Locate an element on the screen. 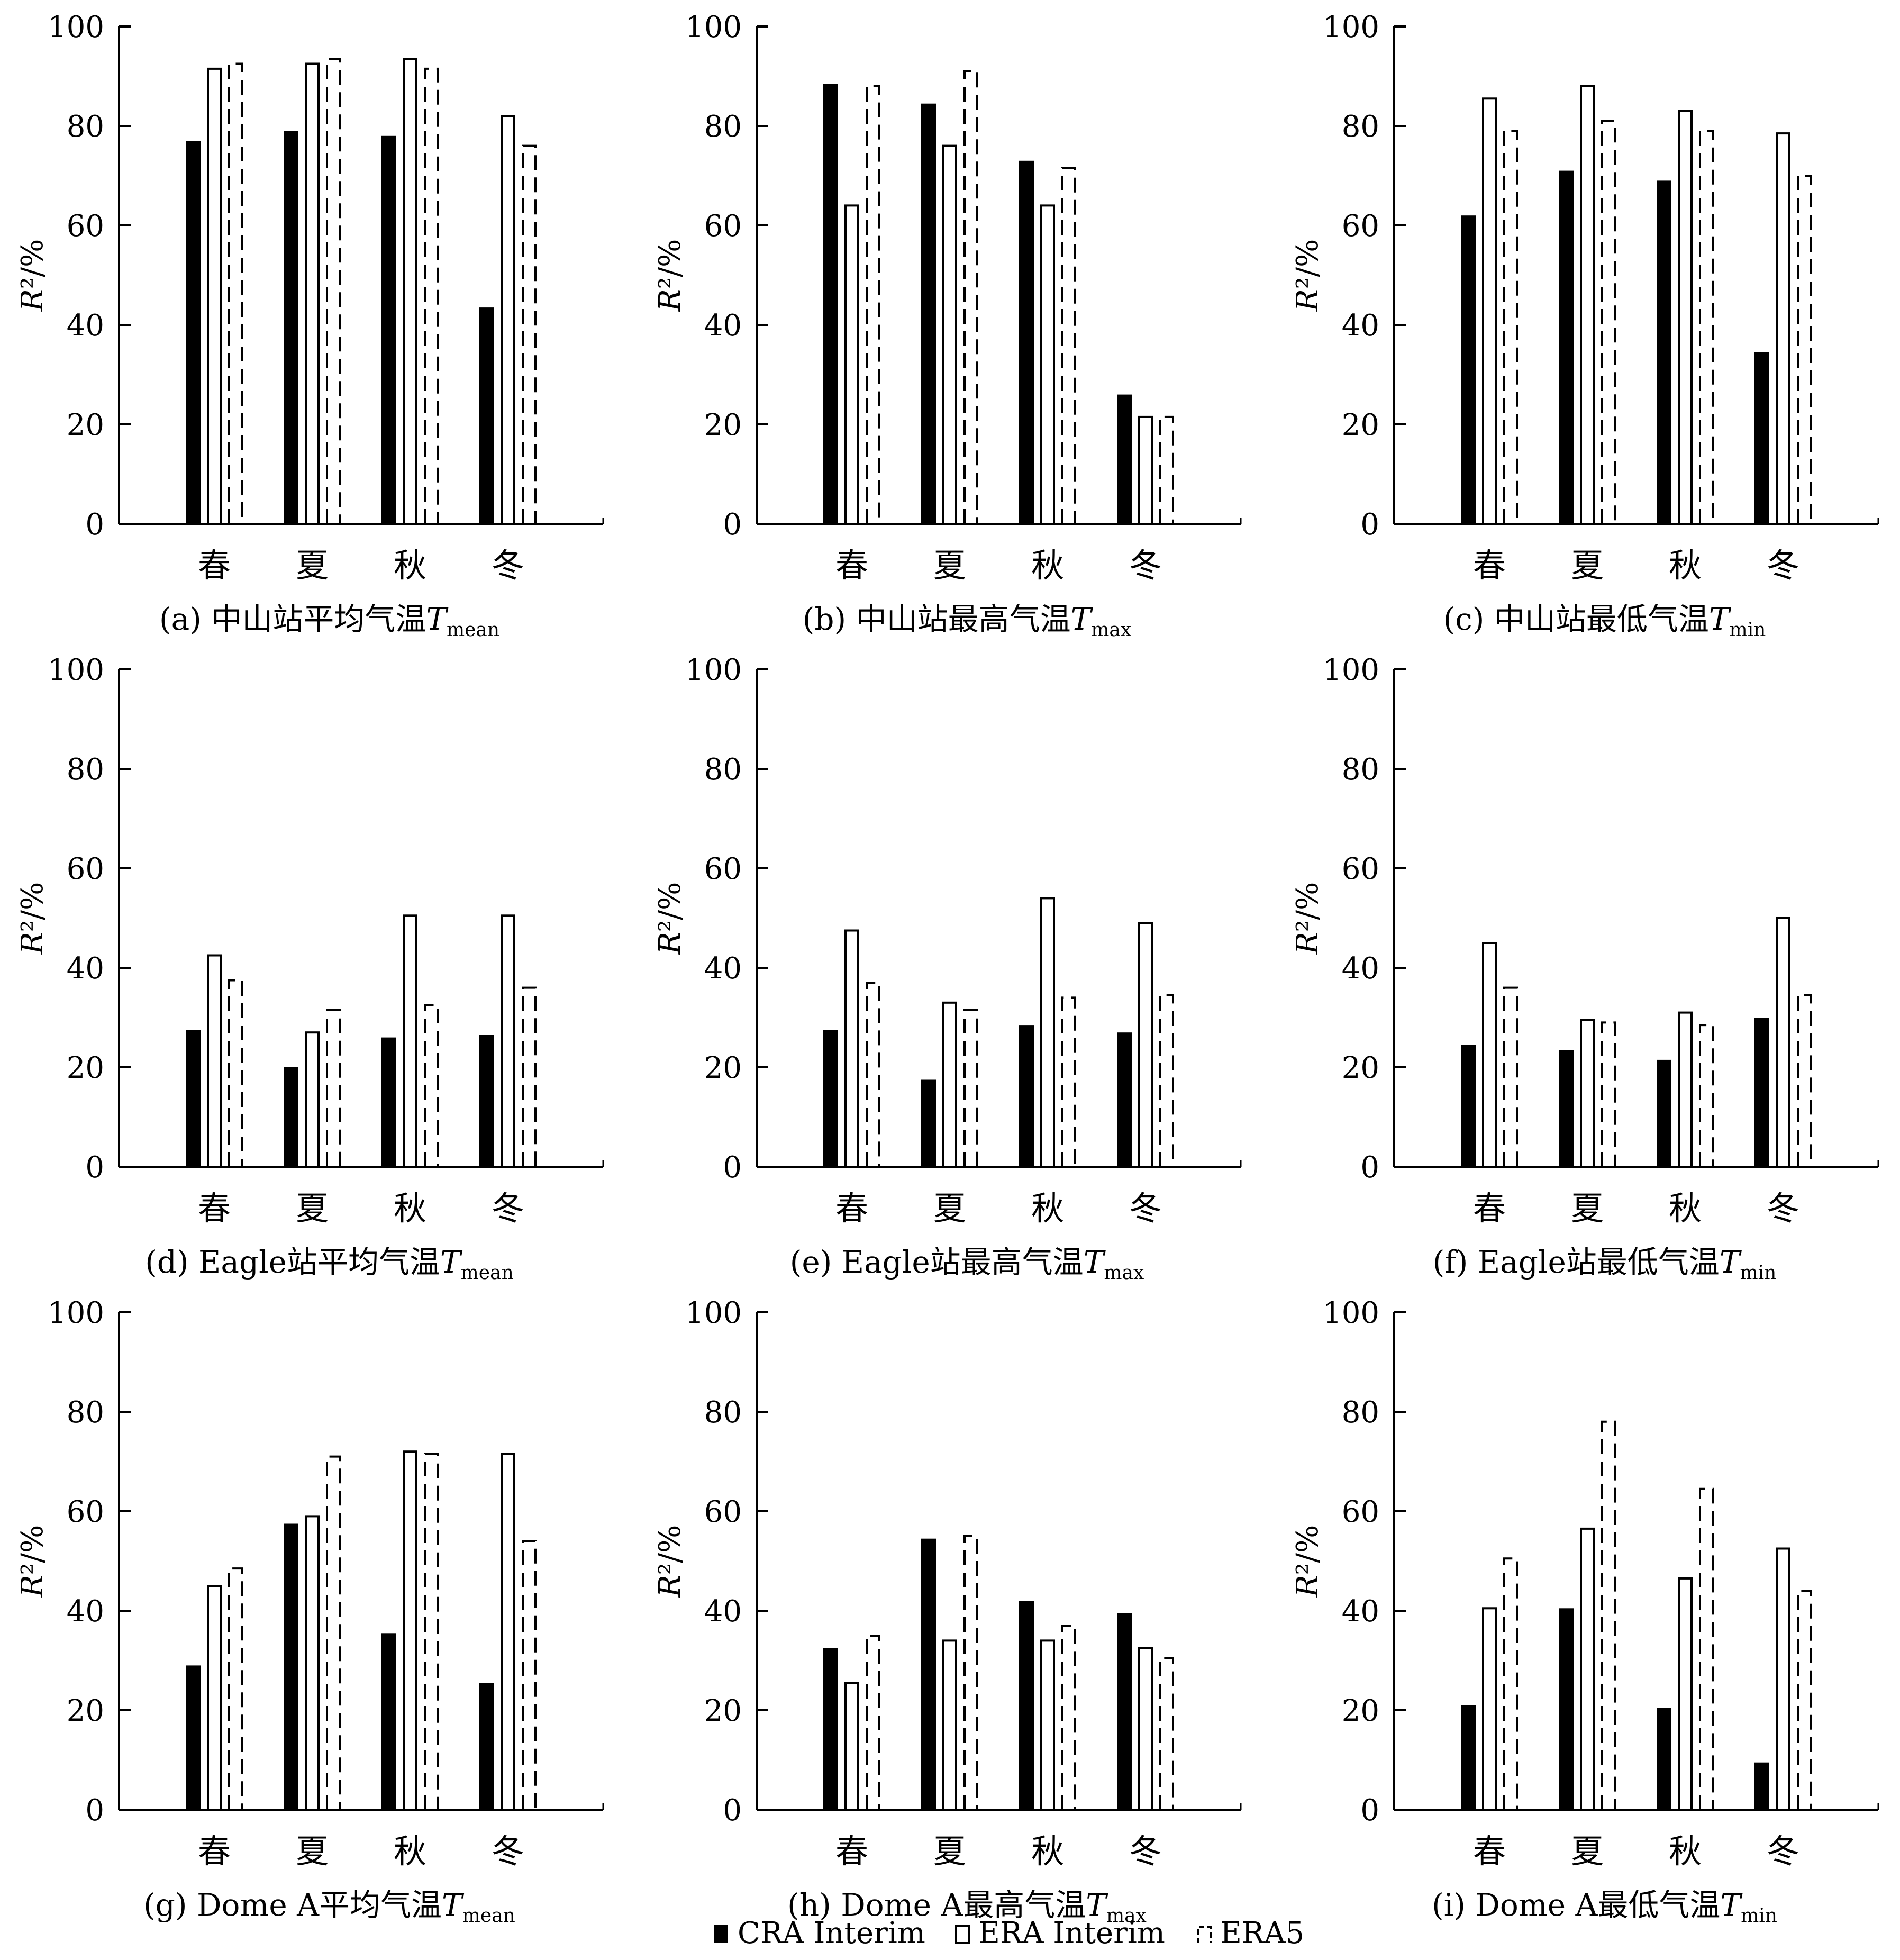  chart-panel-d: 0 20 40 60 80 100 R²/% 春 夏 秋 冬 (d) Eagle站平均气温Tmean is located at coordinates (309, 968).